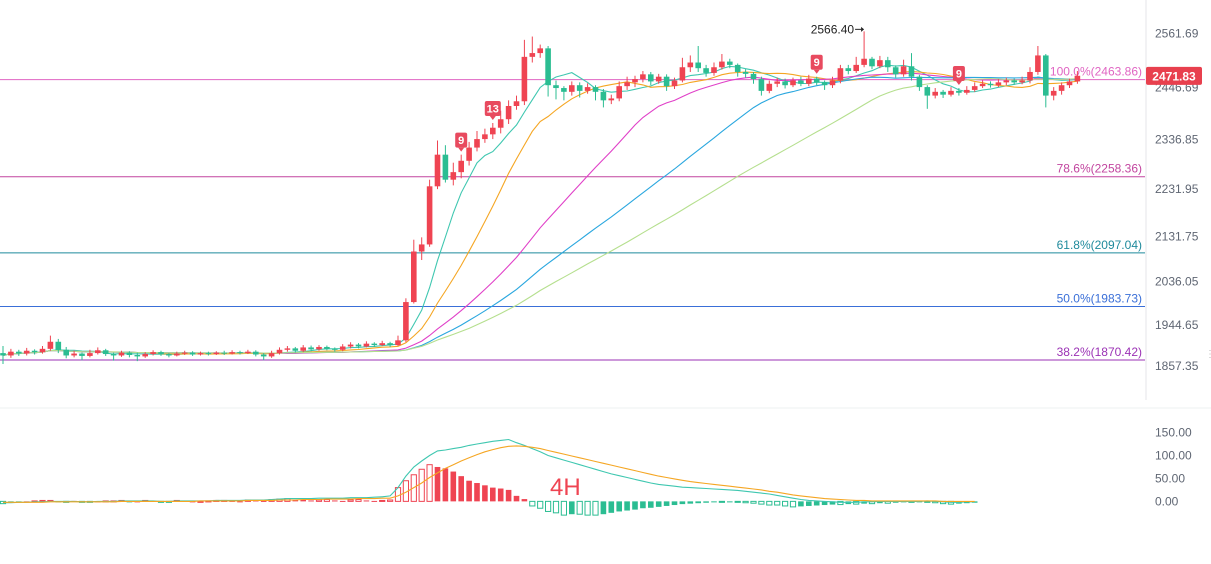 The width and height of the screenshot is (1211, 564). What do you see at coordinates (1177, 33) in the screenshot?
I see `price-tick-label: 2561.69` at bounding box center [1177, 33].